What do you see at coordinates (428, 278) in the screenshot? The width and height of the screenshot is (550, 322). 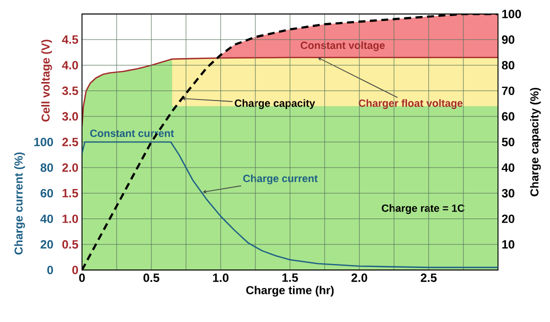 I see `x-tick-label: 2.5` at bounding box center [428, 278].